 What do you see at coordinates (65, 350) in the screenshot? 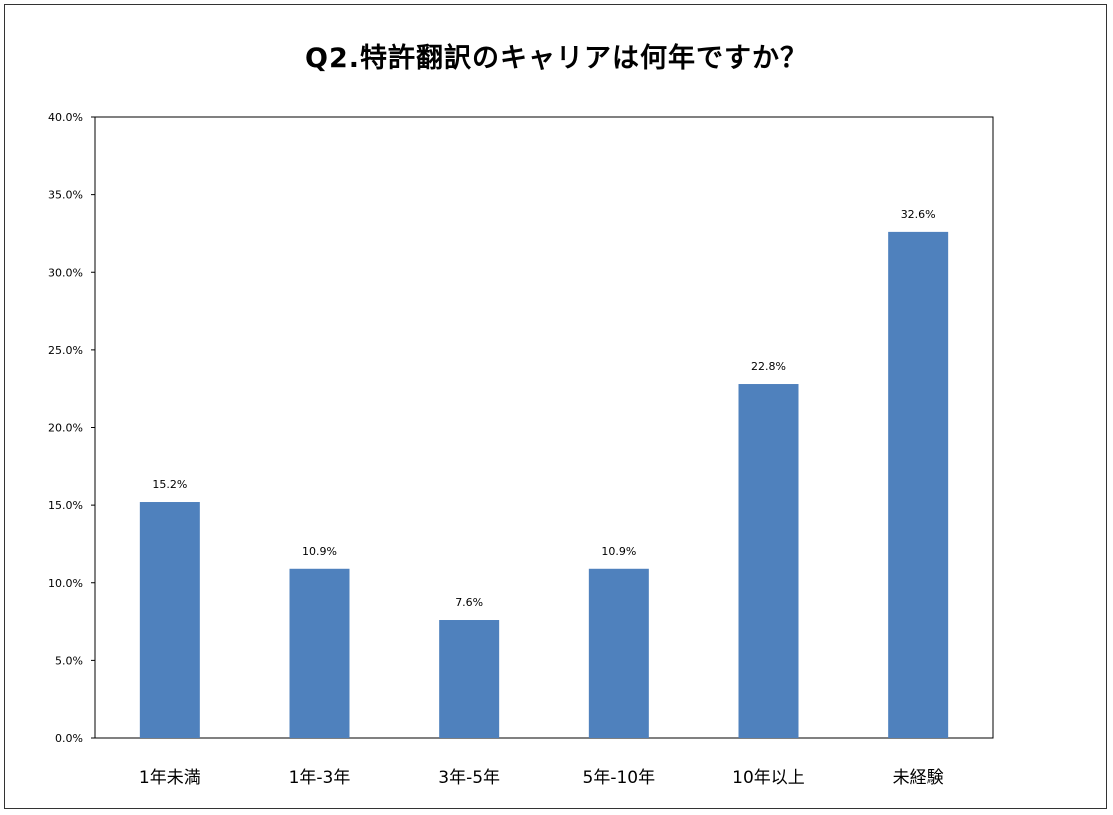
I see `y-tick-label: 25.0%` at bounding box center [65, 350].